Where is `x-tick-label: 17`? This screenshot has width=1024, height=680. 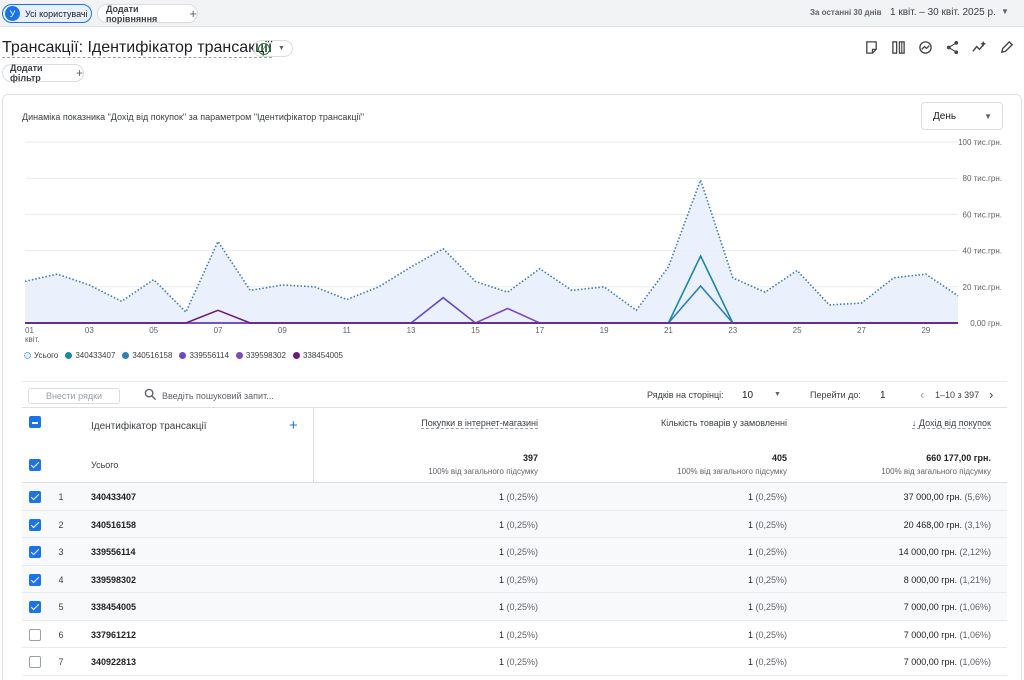 x-tick-label: 17 is located at coordinates (539, 330).